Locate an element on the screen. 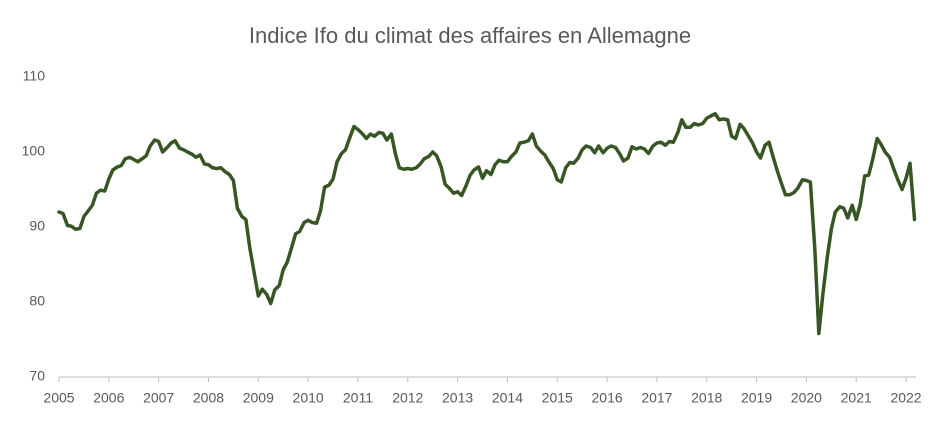  y-tick-label: 70 is located at coordinates (37, 376).